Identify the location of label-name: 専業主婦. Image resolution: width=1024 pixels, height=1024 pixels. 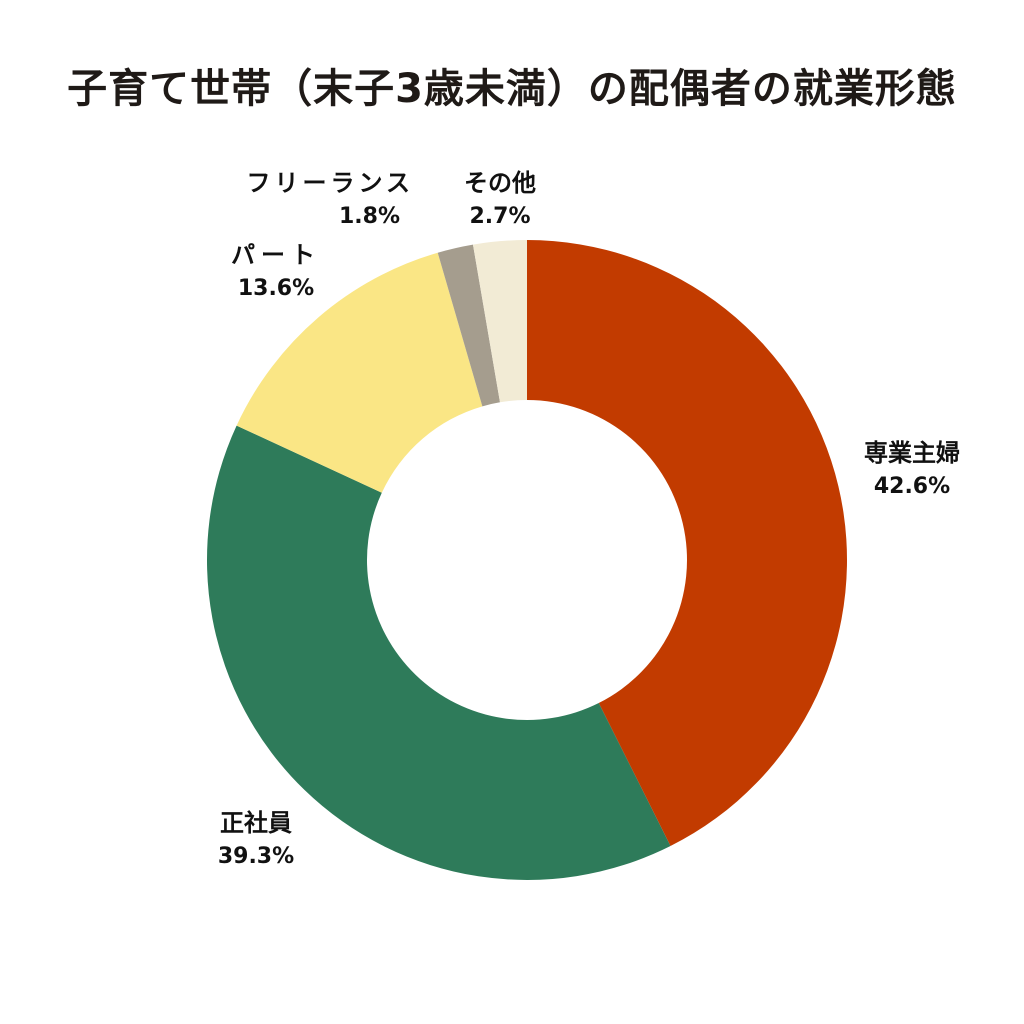
(912, 453).